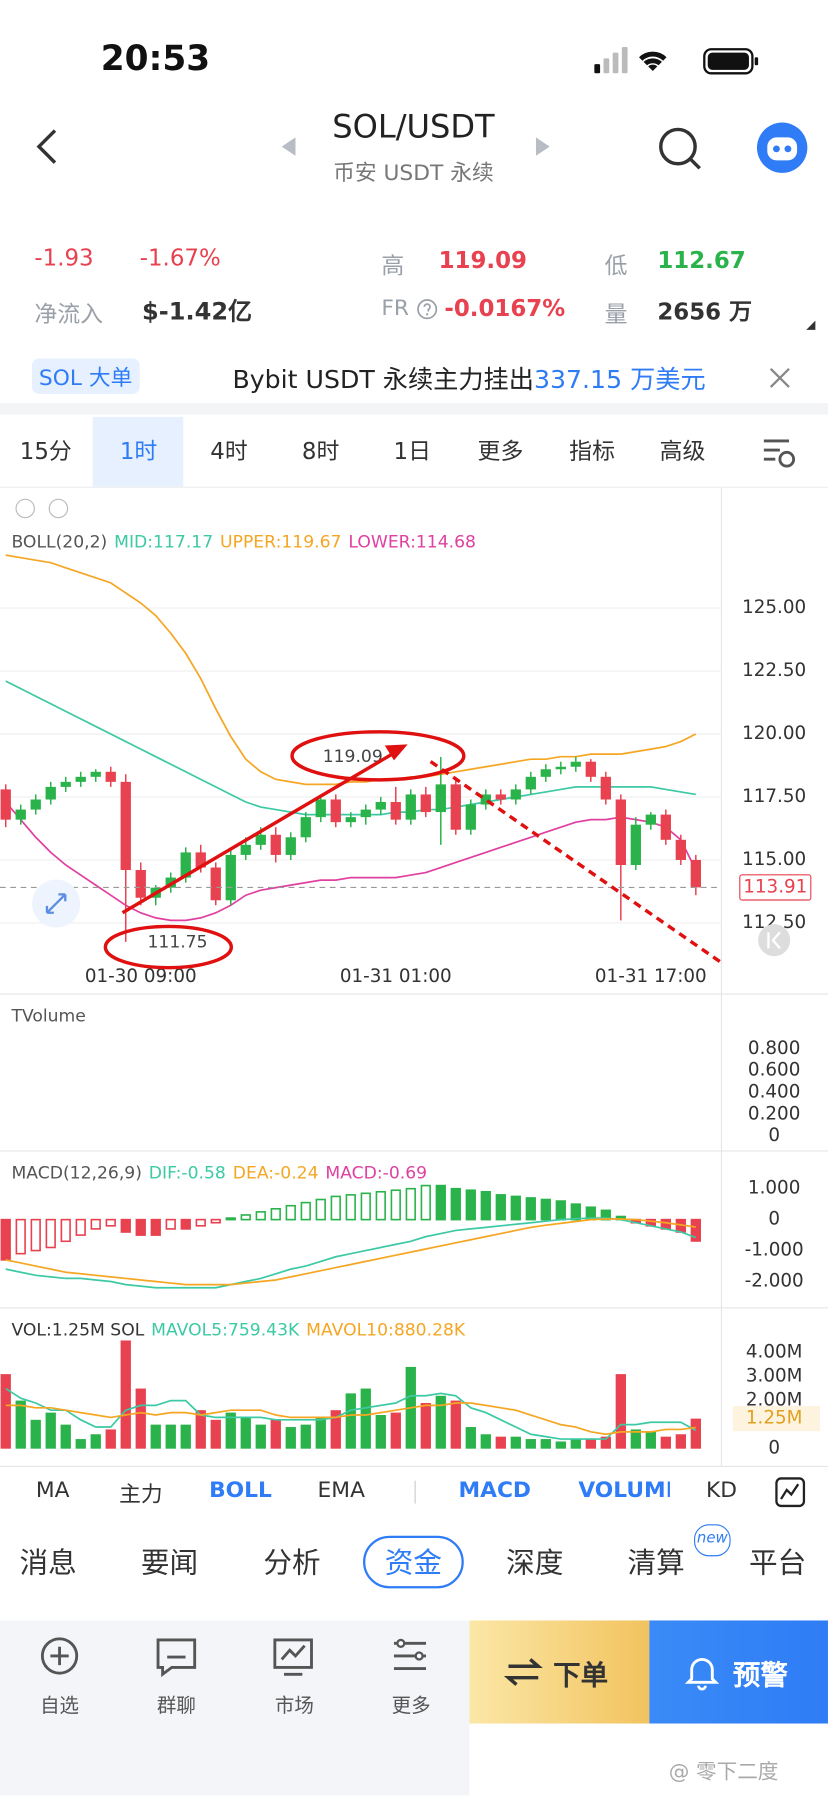 Image resolution: width=828 pixels, height=1796 pixels. Describe the element at coordinates (341, 1490) in the screenshot. I see `indicator-tab: EMA` at that location.